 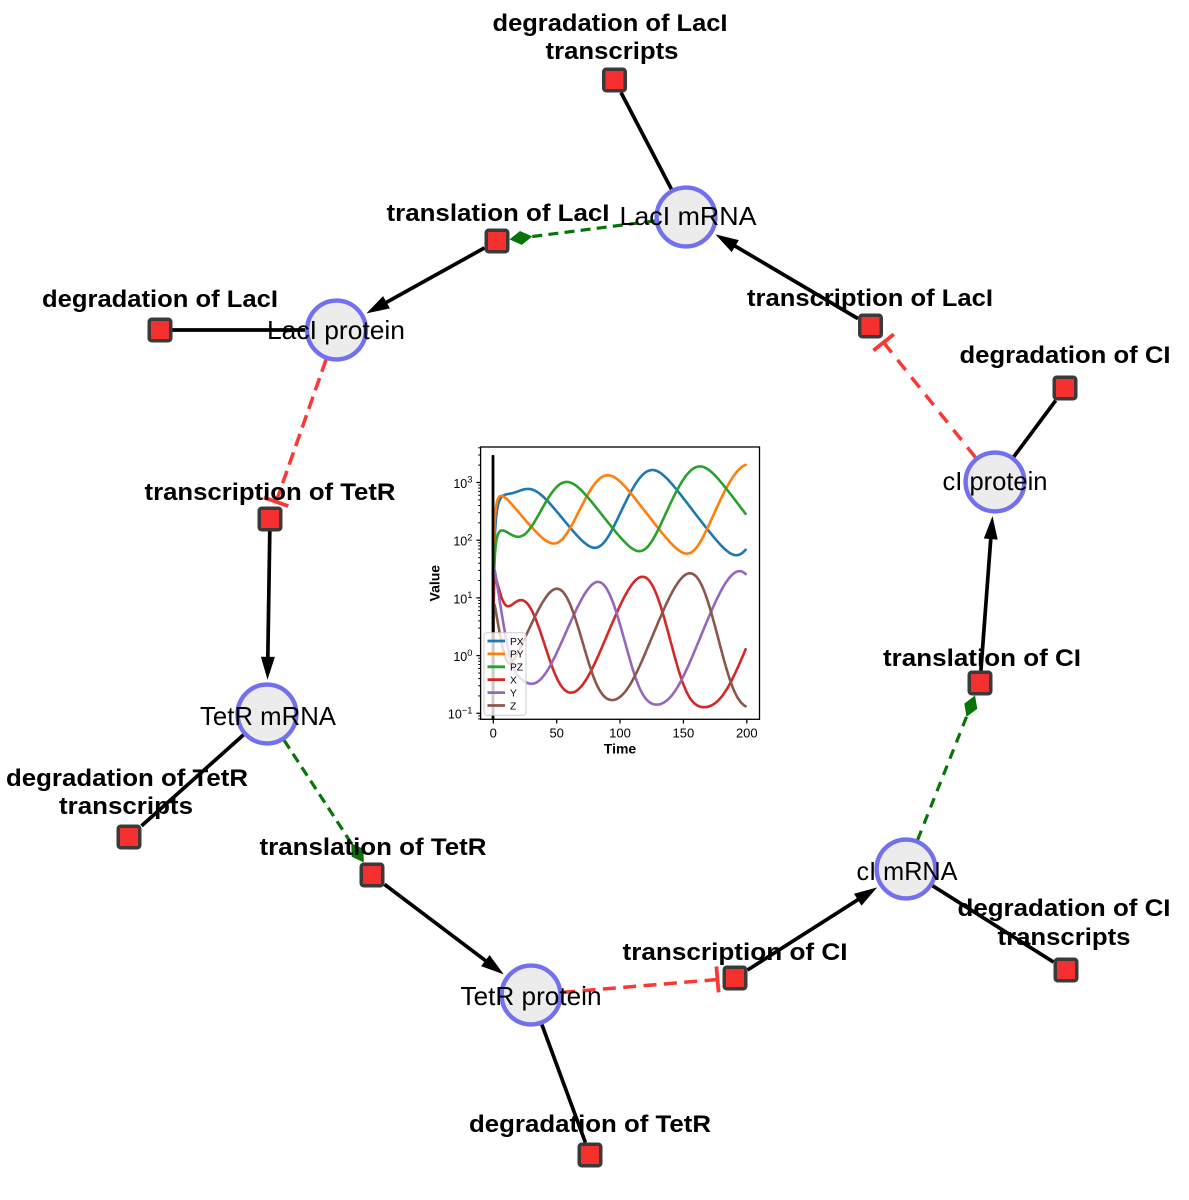 I want to click on svg-text: 200, so click(x=747, y=732).